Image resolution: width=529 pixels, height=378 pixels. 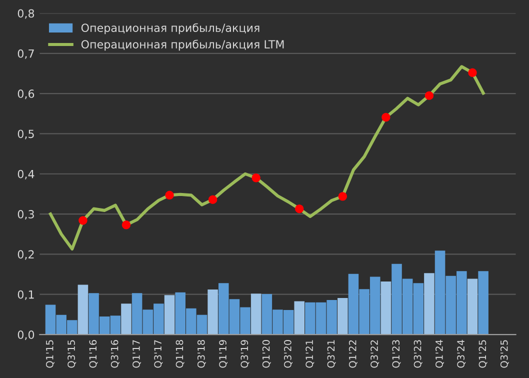 I want to click on x-tick-label: Q3'25, so click(x=504, y=354).